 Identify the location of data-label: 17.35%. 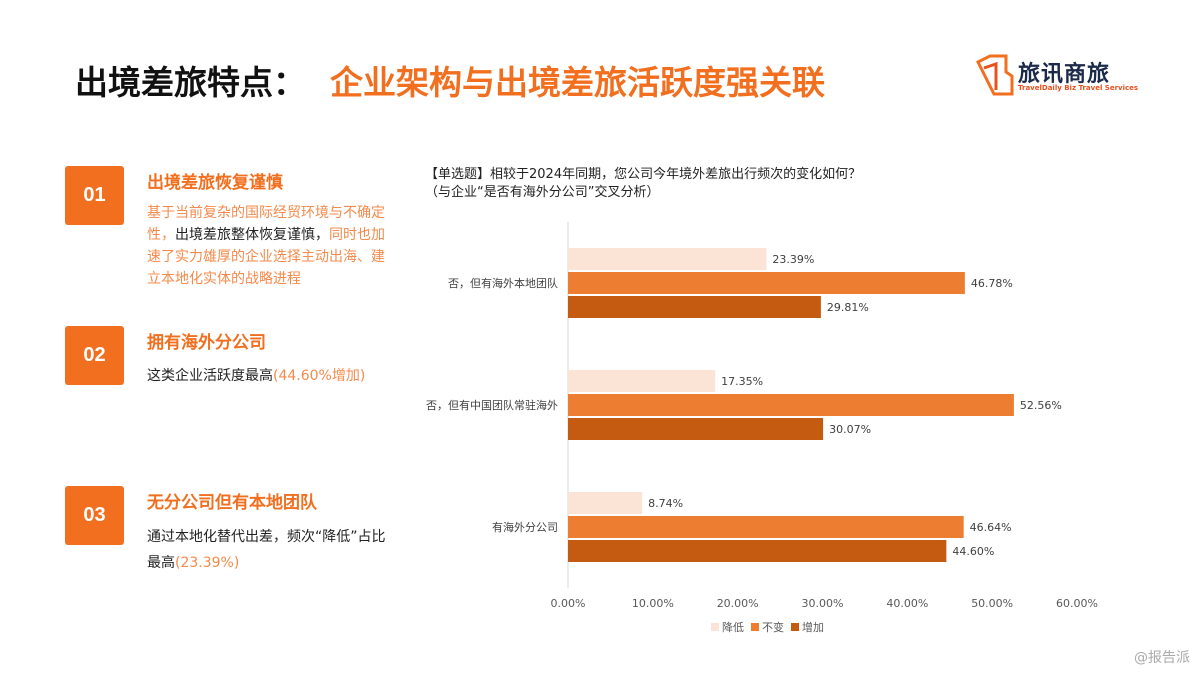
(742, 381).